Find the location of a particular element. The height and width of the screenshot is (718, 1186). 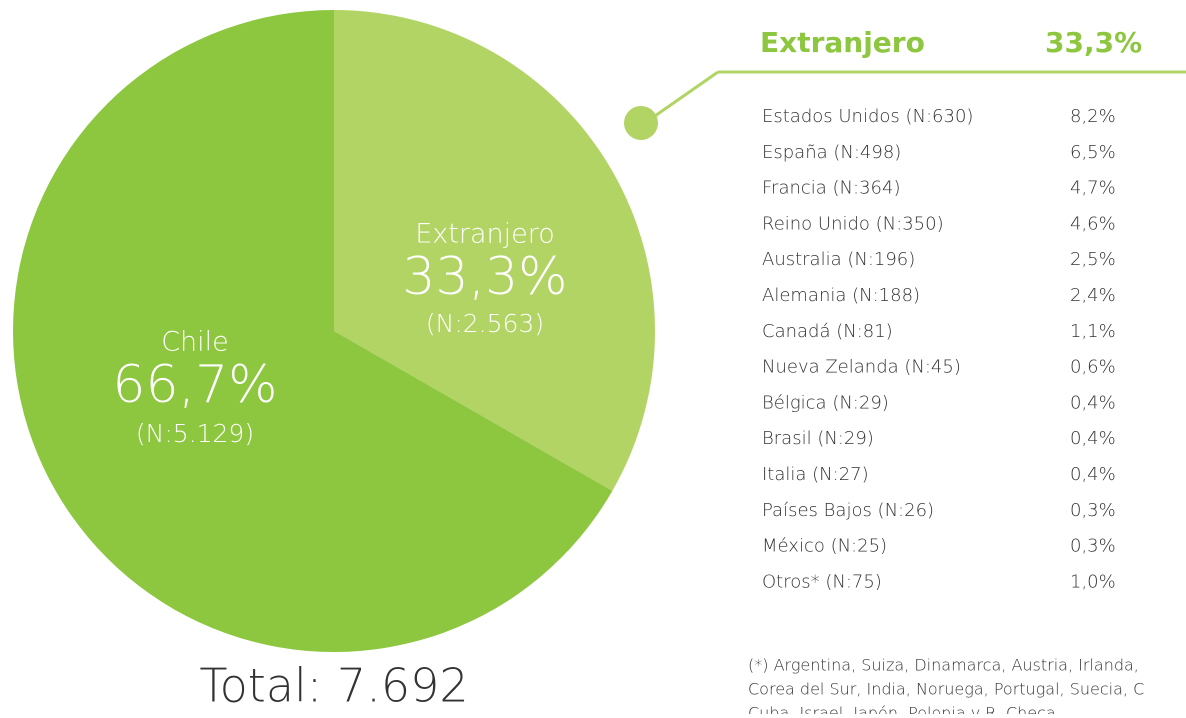

country-share: 4,7% is located at coordinates (1093, 188).